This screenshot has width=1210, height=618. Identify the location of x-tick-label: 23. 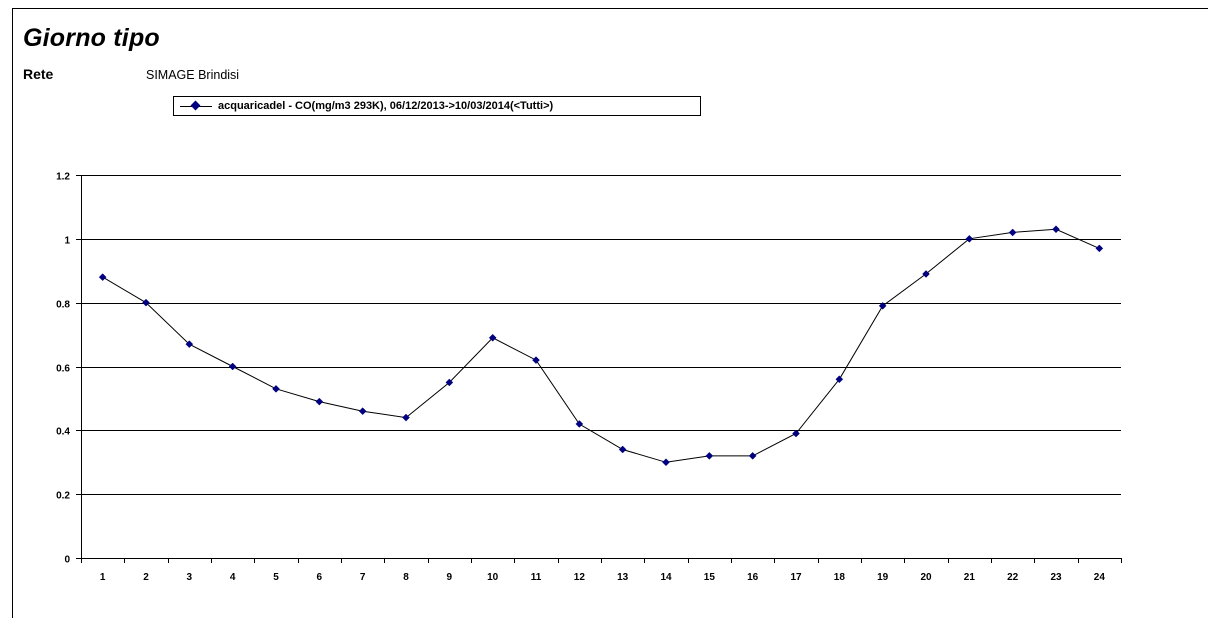
(1056, 577).